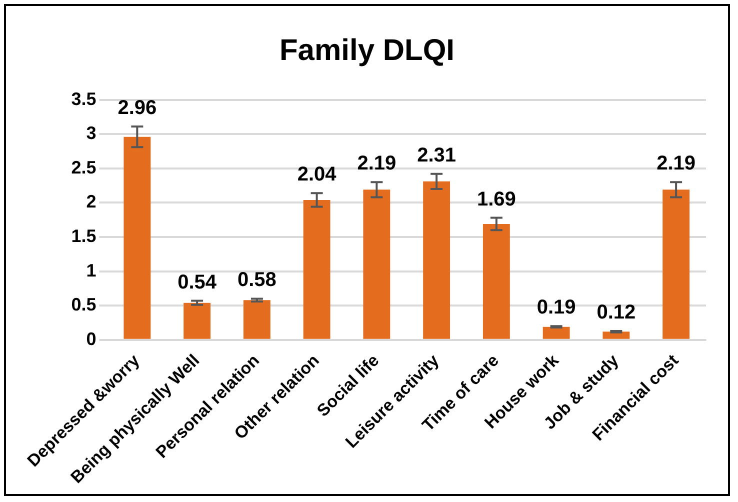  What do you see at coordinates (91, 133) in the screenshot?
I see `y-tick-label: 3` at bounding box center [91, 133].